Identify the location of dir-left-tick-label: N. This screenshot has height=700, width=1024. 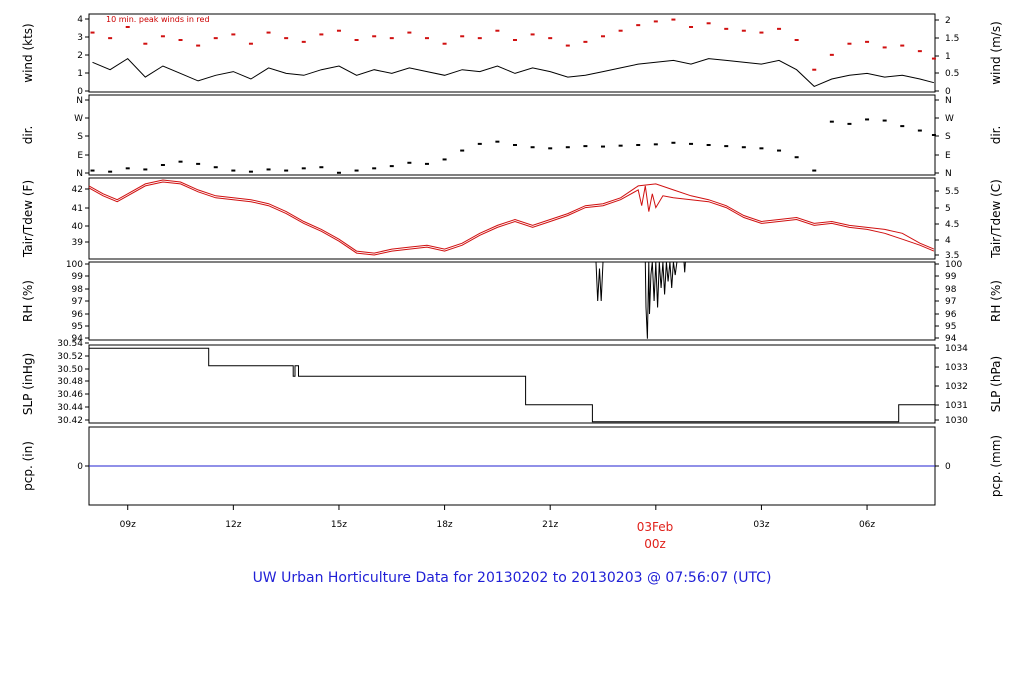
(79, 174).